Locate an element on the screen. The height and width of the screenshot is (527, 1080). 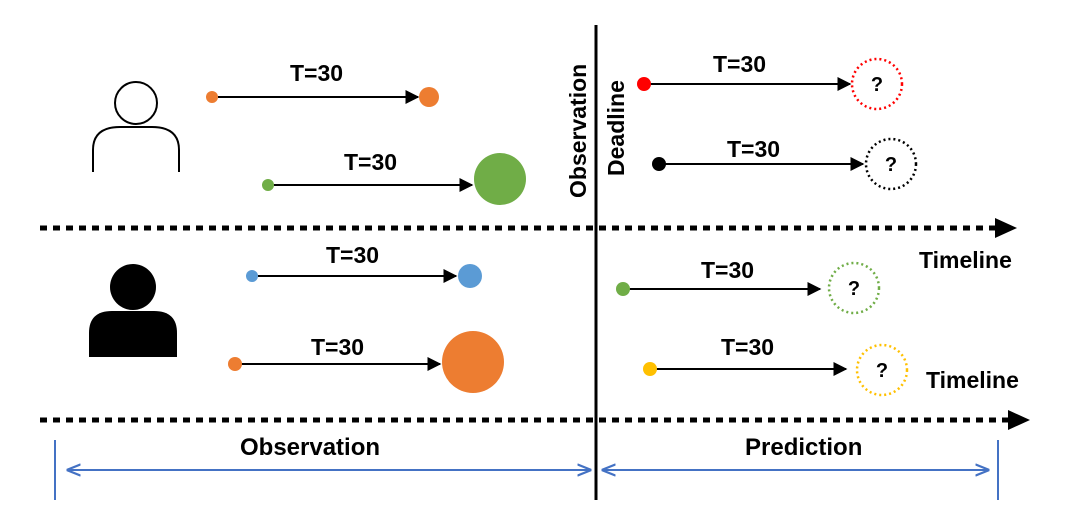
observed-track-4-start-dot is located at coordinates (235, 364).